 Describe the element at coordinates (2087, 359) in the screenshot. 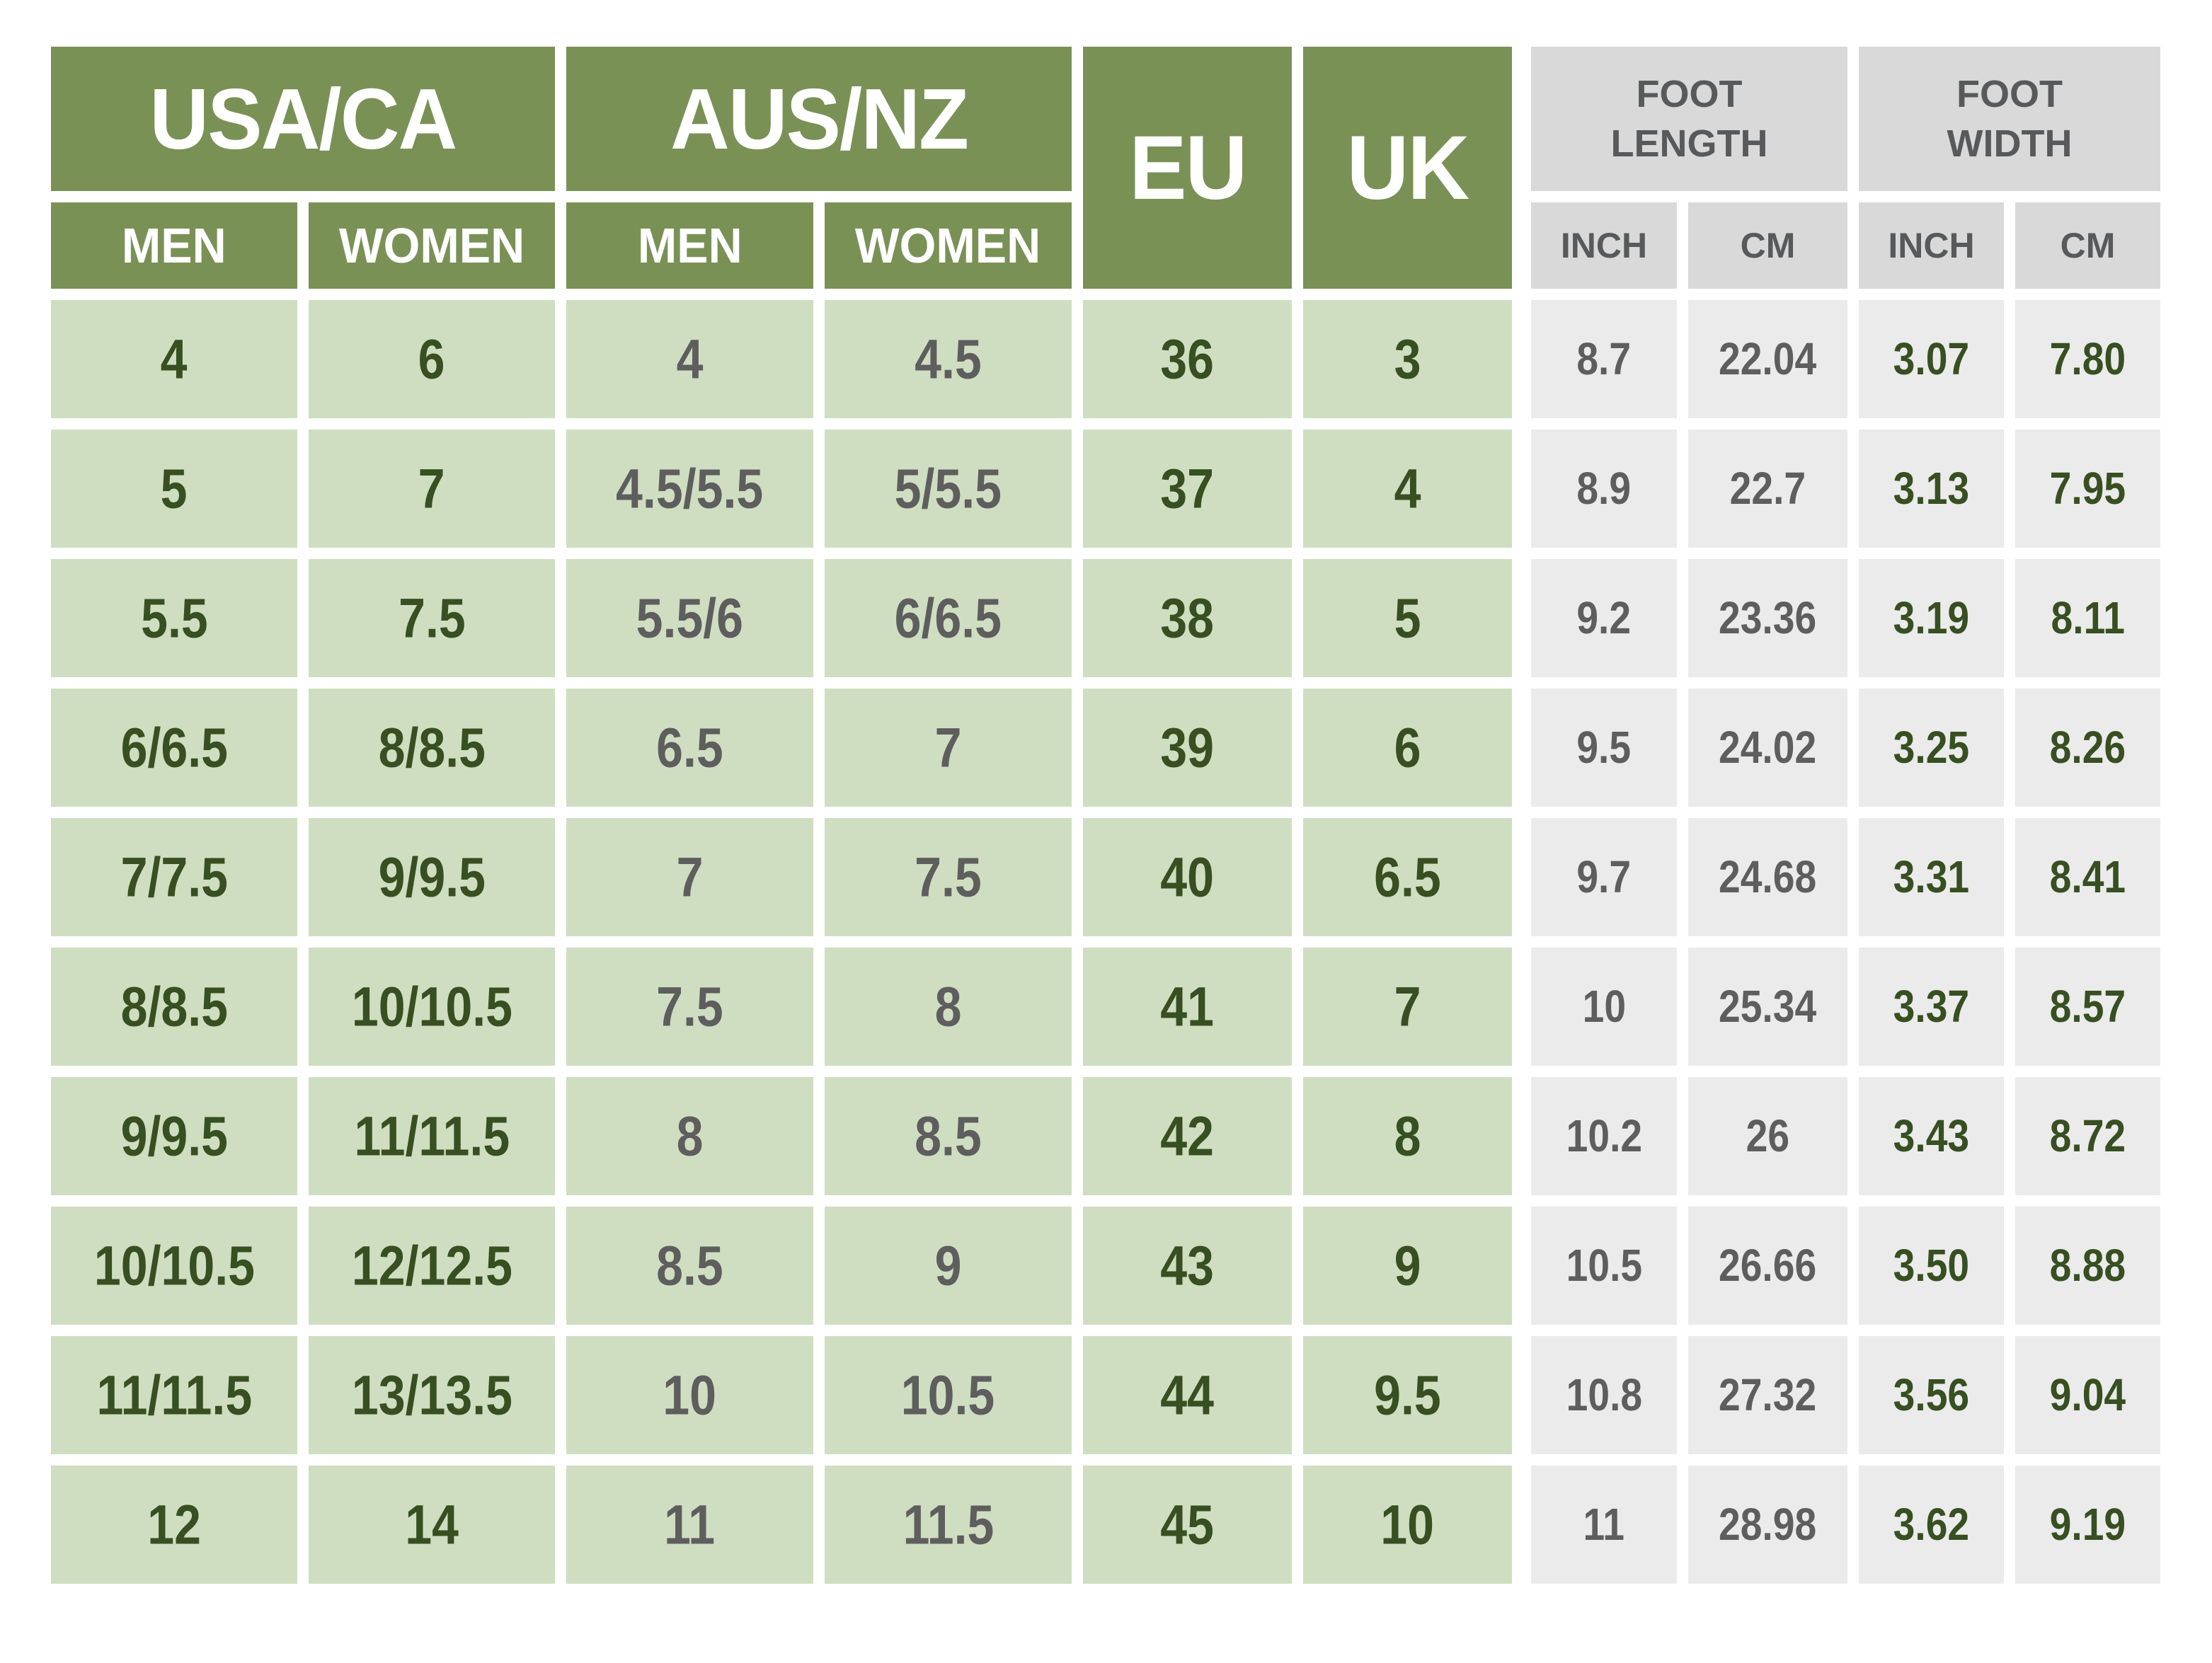

I see `width-cm-value-text: 7.80` at that location.